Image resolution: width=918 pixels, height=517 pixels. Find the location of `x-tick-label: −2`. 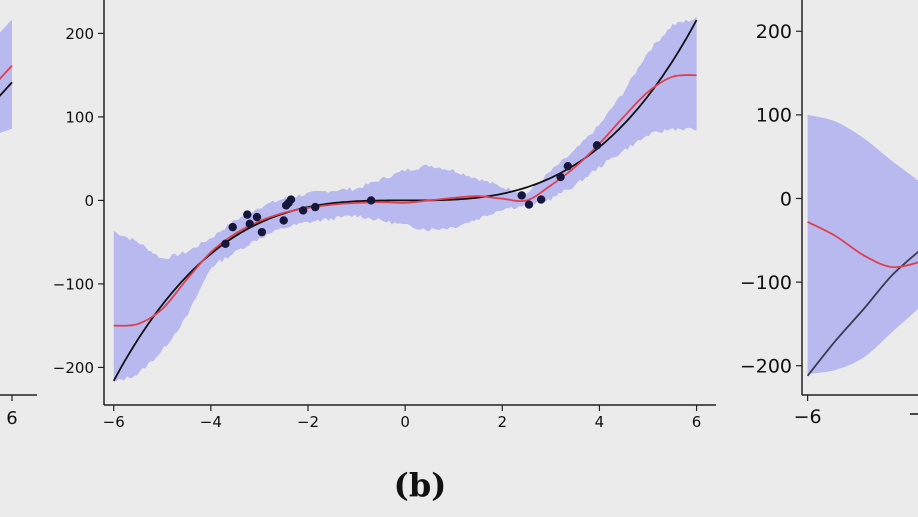

x-tick-label: −2 is located at coordinates (308, 422).